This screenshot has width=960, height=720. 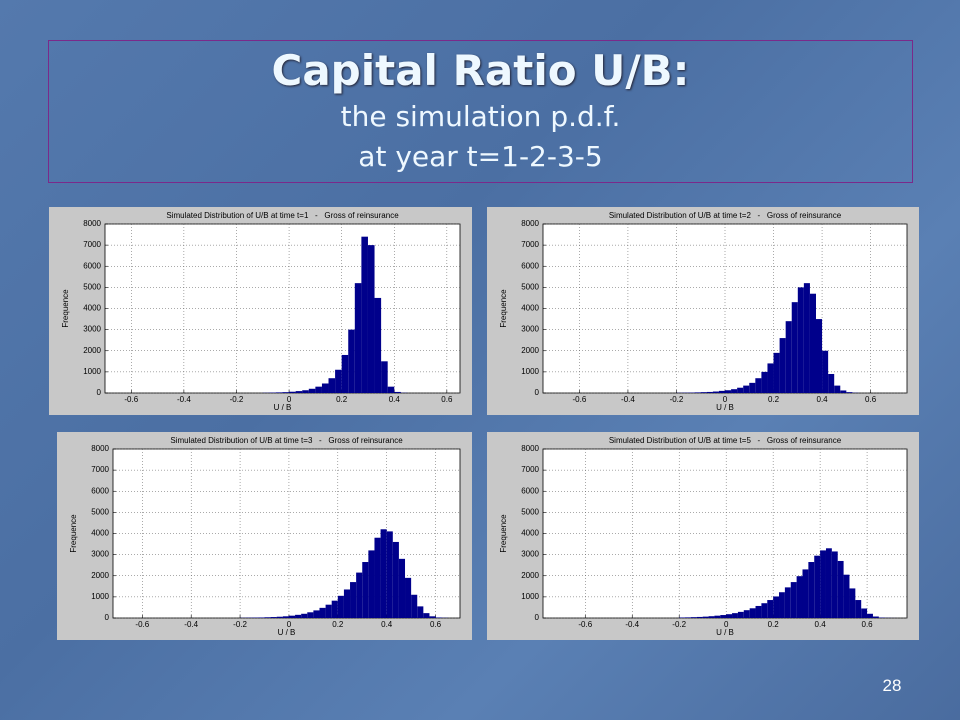 I want to click on x-tick-label: 0, so click(x=726, y=624).